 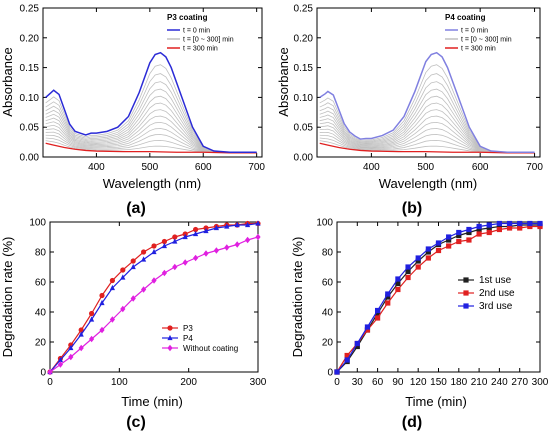 I want to click on legend-label: 3rd use, so click(x=496, y=306).